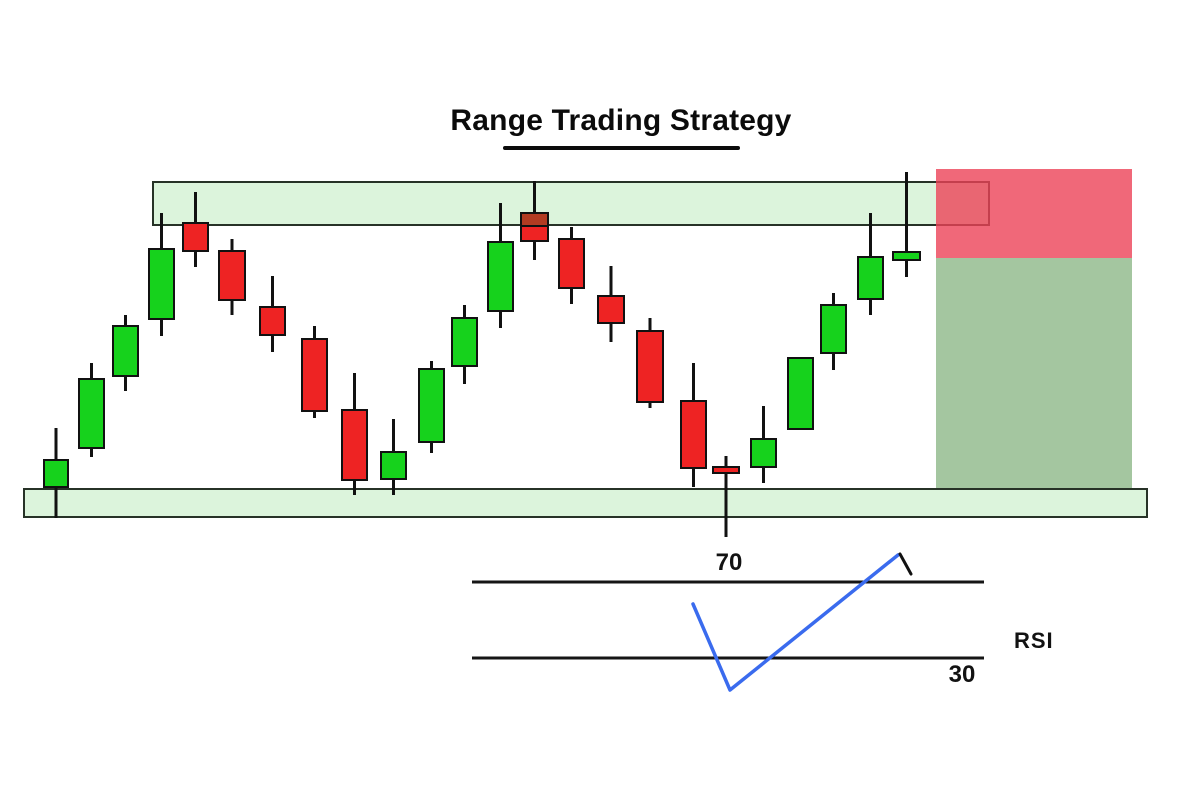 This screenshot has width=1200, height=800. What do you see at coordinates (1034, 213) in the screenshot?
I see `stop-loss-box` at bounding box center [1034, 213].